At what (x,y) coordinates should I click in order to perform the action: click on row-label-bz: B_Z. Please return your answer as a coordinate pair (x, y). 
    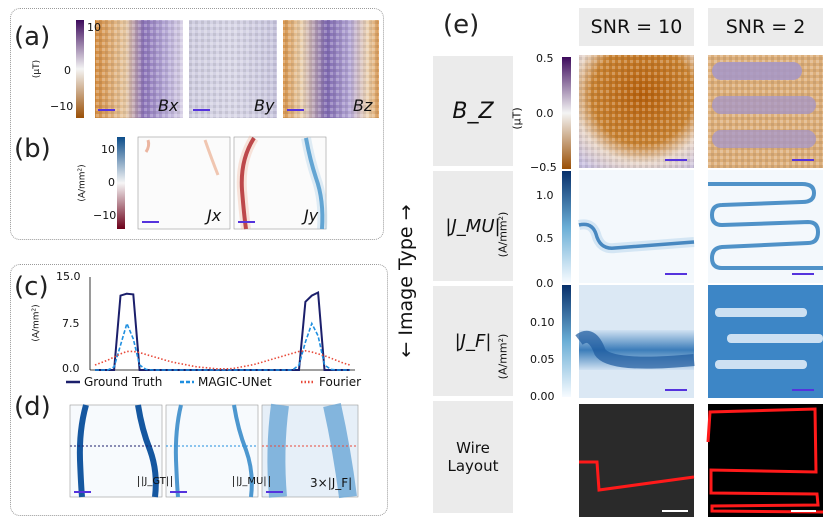
    Looking at the image, I should click on (473, 111).